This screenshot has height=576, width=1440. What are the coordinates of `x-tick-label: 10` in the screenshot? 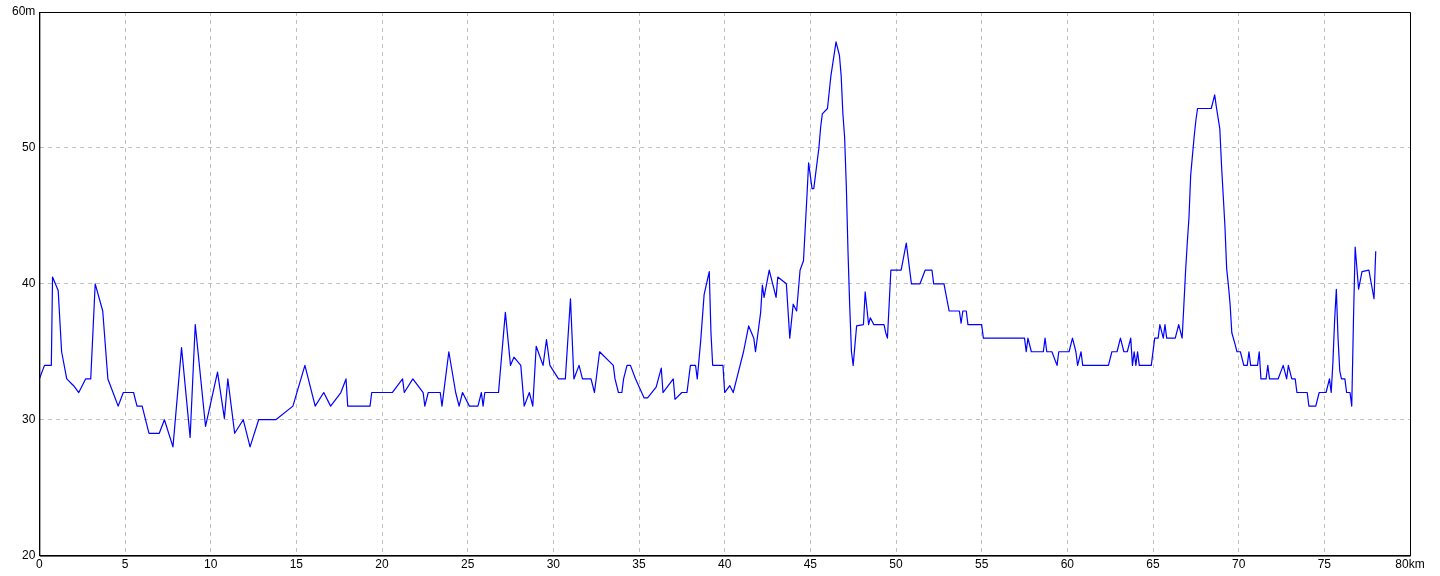 It's located at (211, 564).